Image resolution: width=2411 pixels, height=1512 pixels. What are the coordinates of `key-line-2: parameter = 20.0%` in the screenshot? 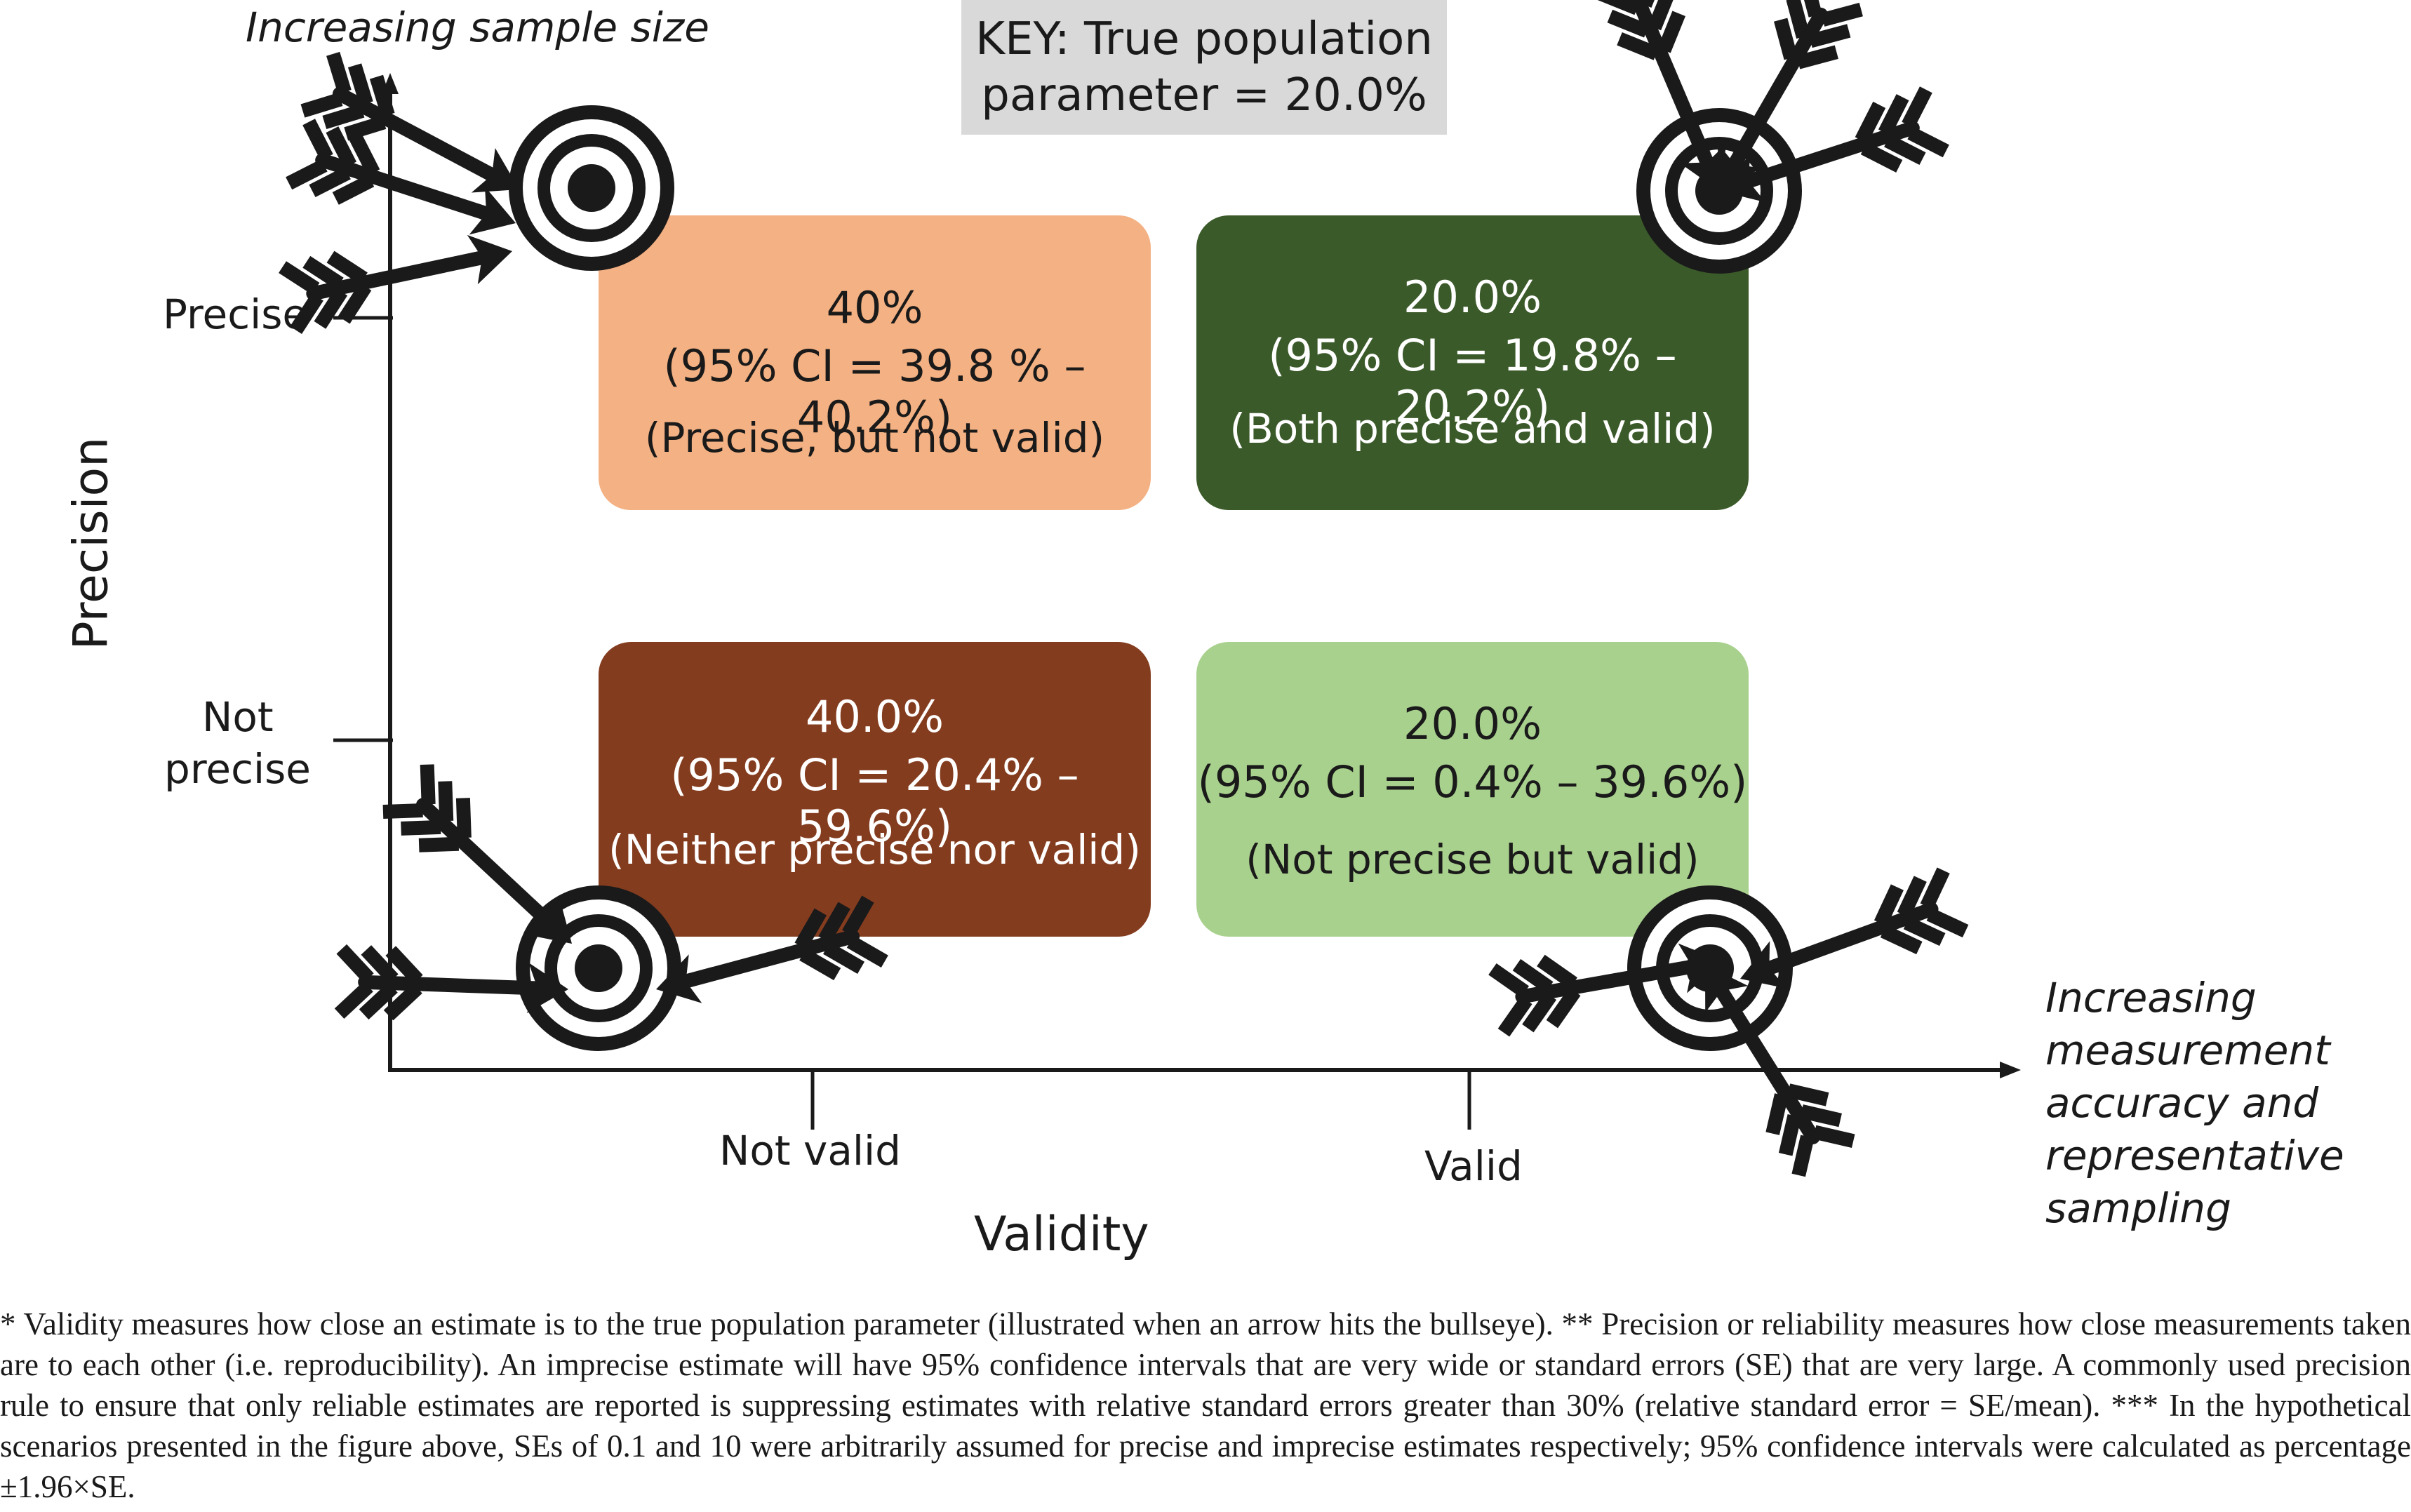 It's located at (1204, 95).